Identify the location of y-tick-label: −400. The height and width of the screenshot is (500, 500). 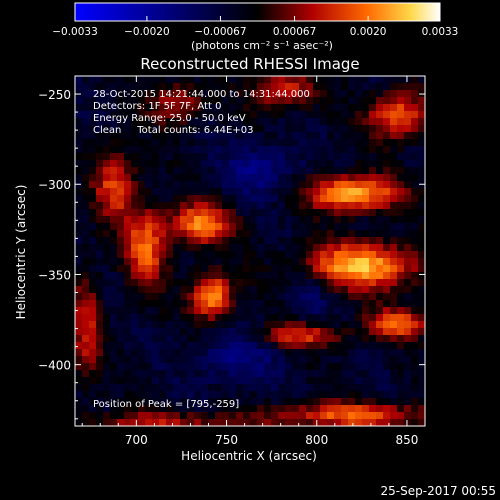
(54, 366).